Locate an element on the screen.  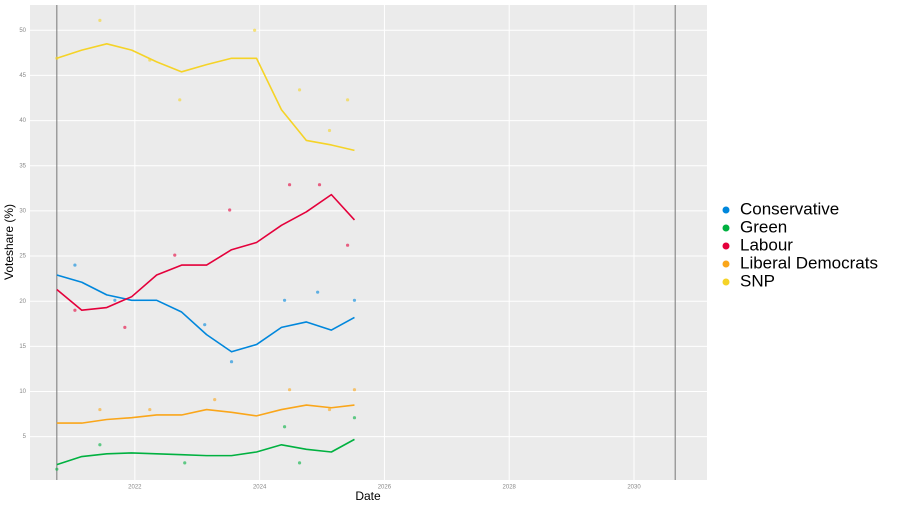
x-tick-label: 2030 is located at coordinates (634, 488).